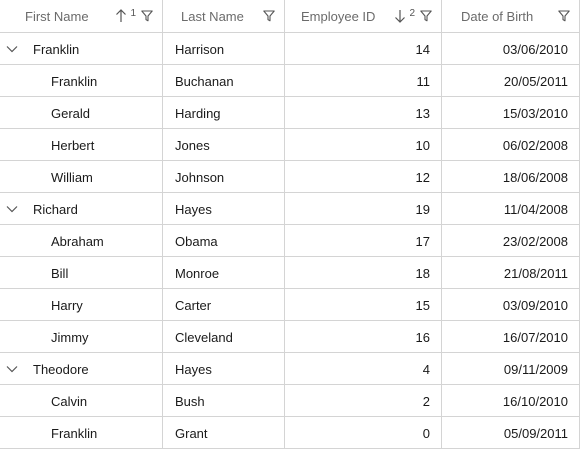  Describe the element at coordinates (224, 401) in the screenshot. I see `cell-last-name: Bush` at that location.